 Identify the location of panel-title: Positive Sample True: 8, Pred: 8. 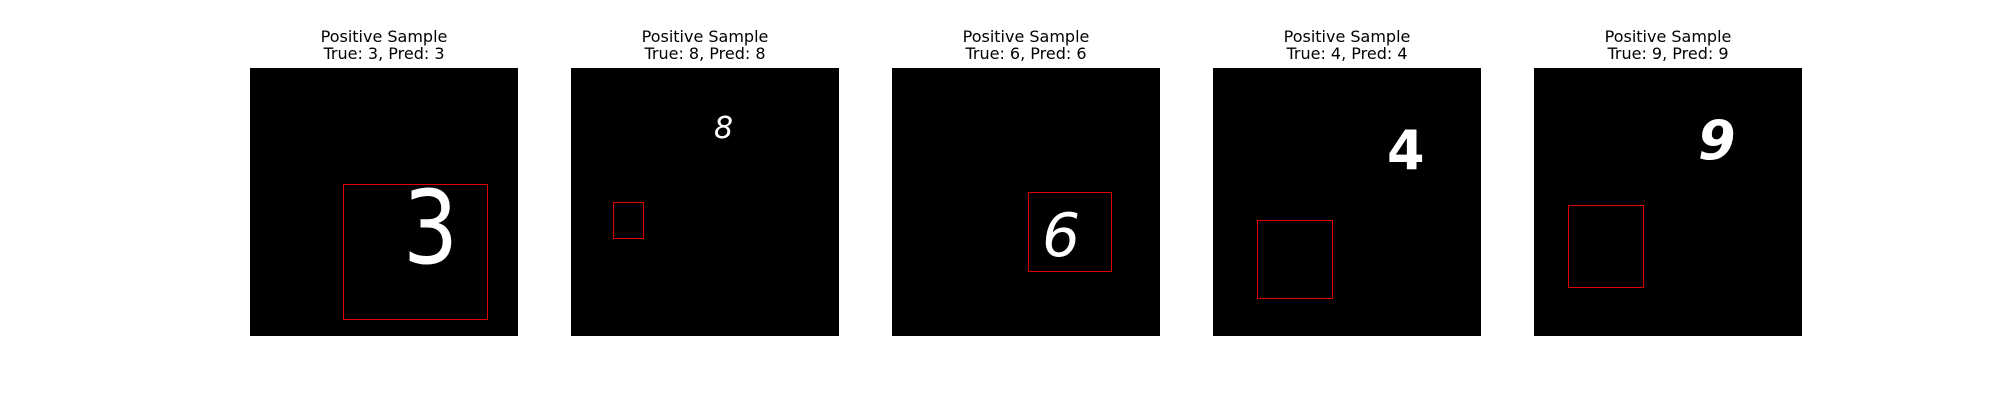
(705, 45).